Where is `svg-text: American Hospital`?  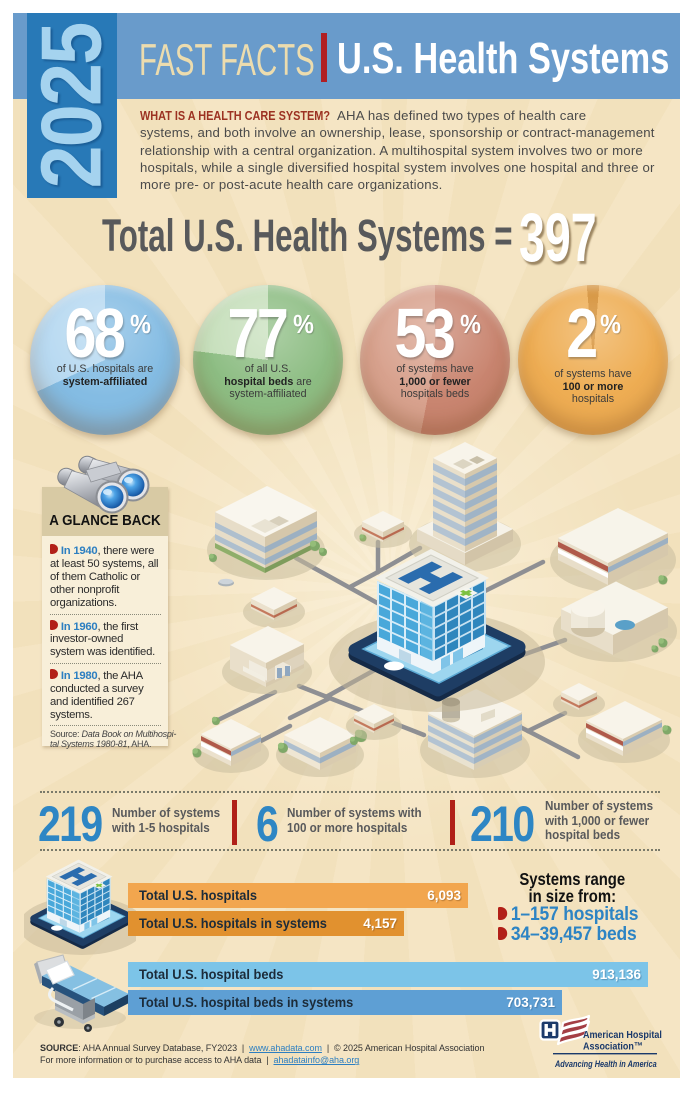
svg-text: American Hospital is located at coordinates (622, 1035).